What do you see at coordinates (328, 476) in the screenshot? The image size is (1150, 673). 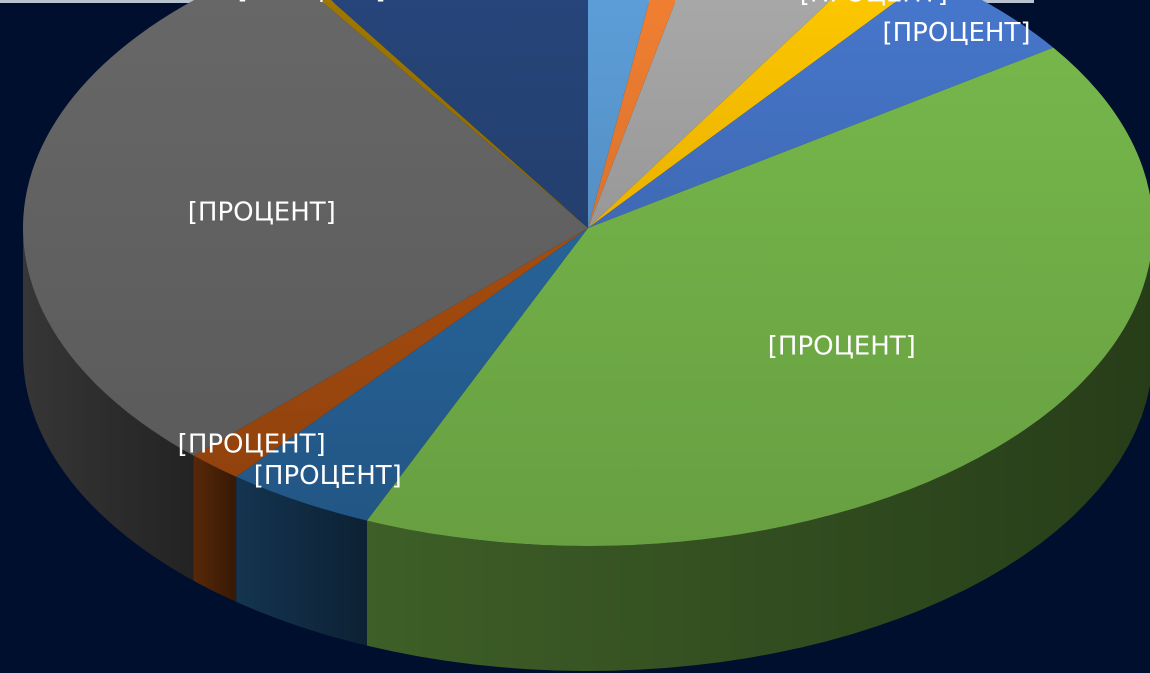 I see `pie-data-label-6: [ПРОЦЕНТ]` at bounding box center [328, 476].